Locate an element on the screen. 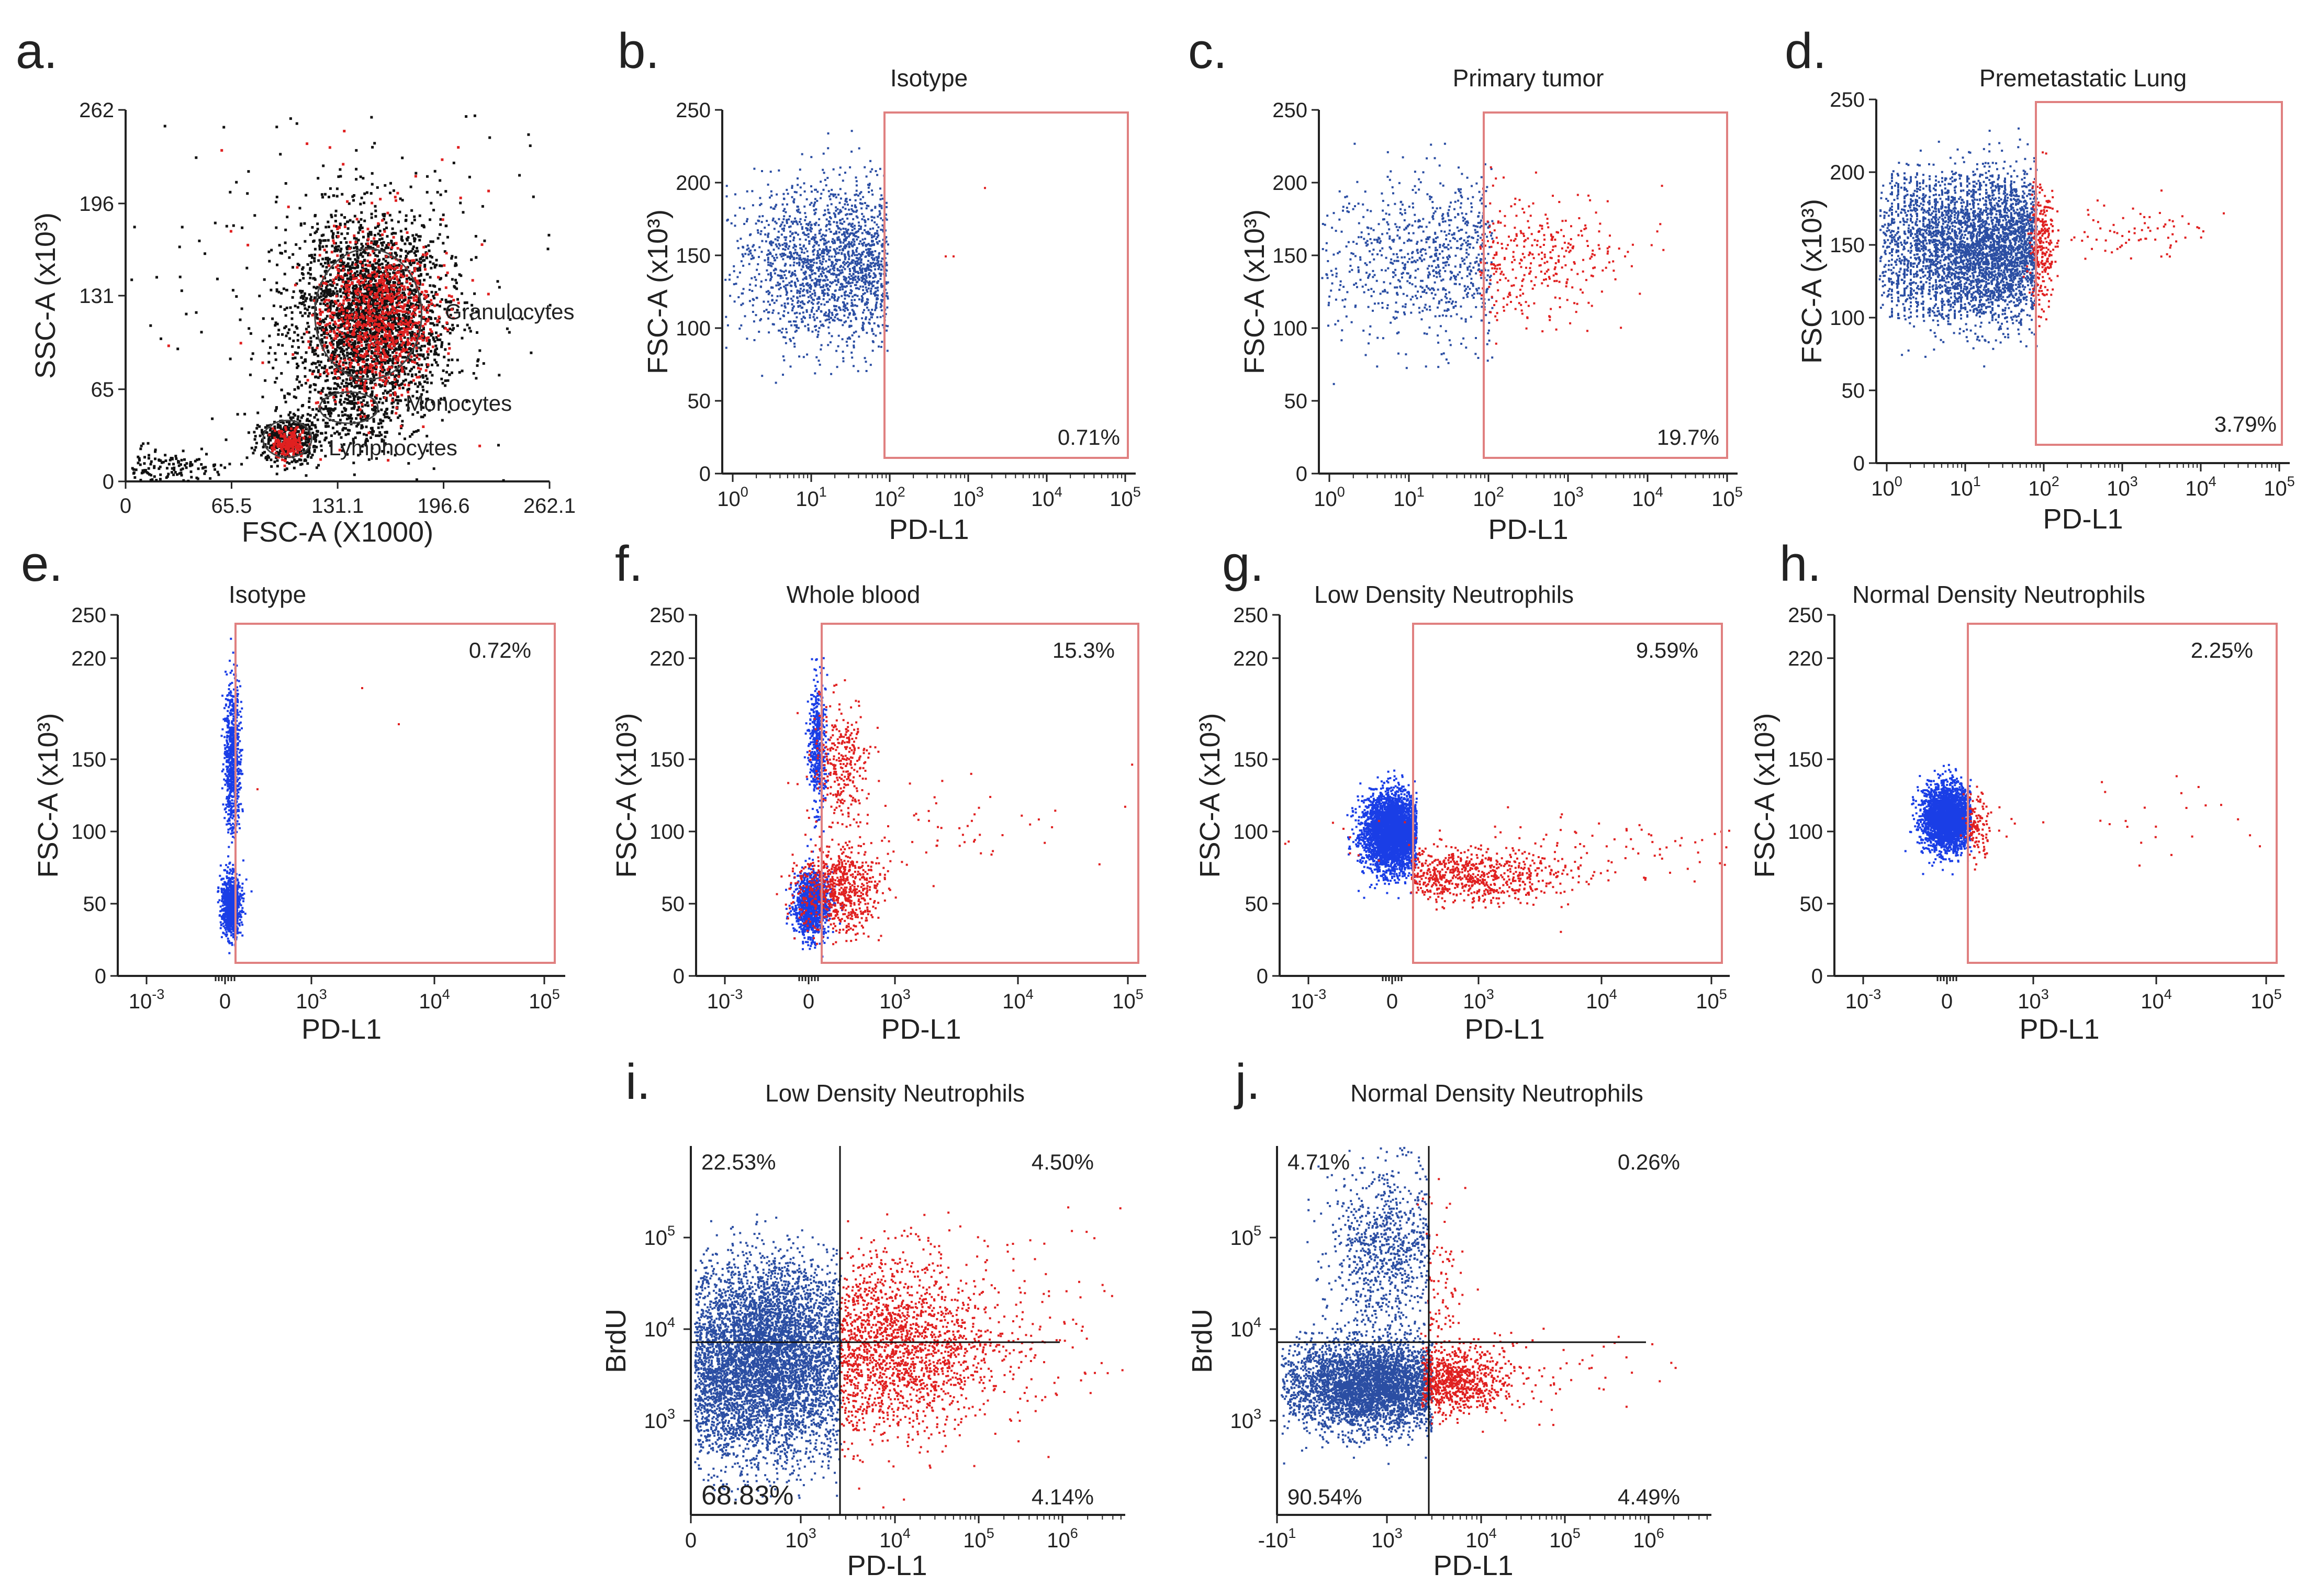 This screenshot has width=2307, height=1596. f-x-axis-title: PD-L1 is located at coordinates (921, 1029).